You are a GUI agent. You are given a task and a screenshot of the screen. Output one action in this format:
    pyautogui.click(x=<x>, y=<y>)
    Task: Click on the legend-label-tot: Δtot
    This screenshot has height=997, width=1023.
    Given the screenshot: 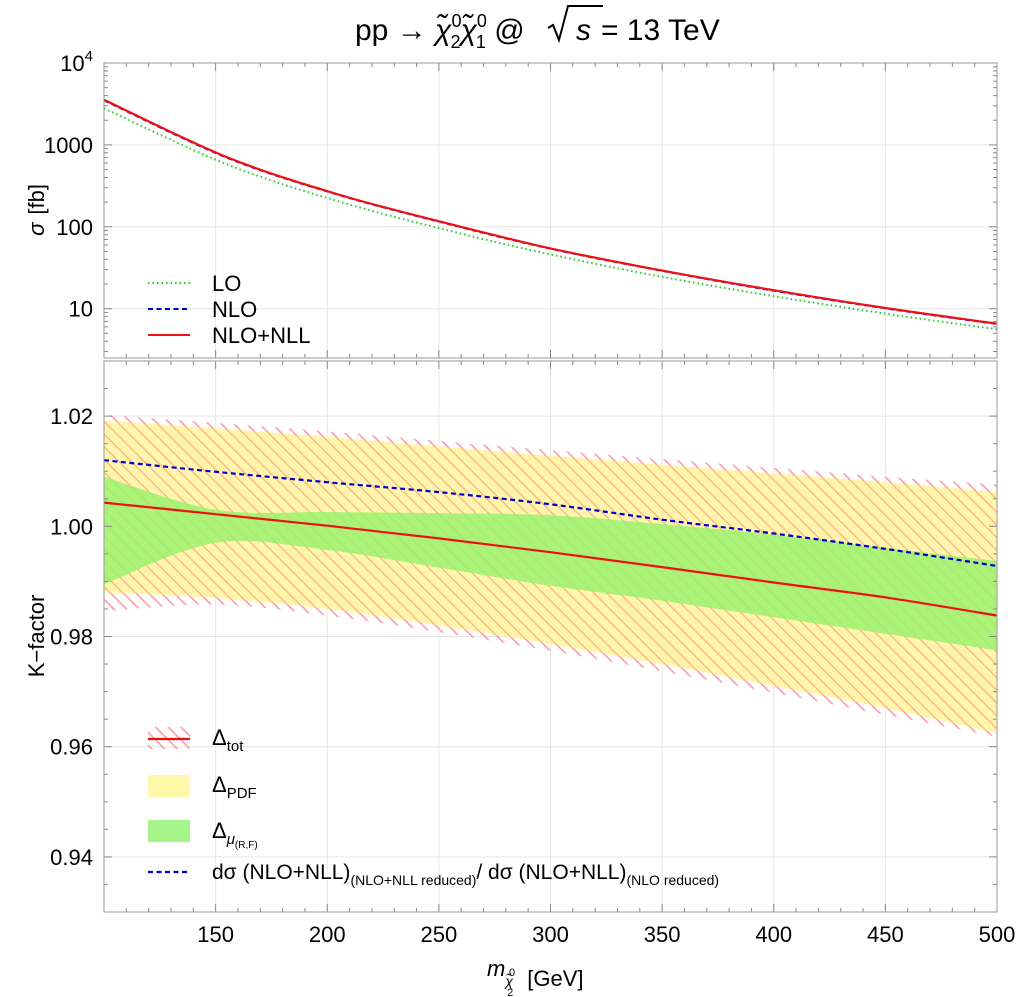 What is the action you would take?
    pyautogui.click(x=228, y=740)
    